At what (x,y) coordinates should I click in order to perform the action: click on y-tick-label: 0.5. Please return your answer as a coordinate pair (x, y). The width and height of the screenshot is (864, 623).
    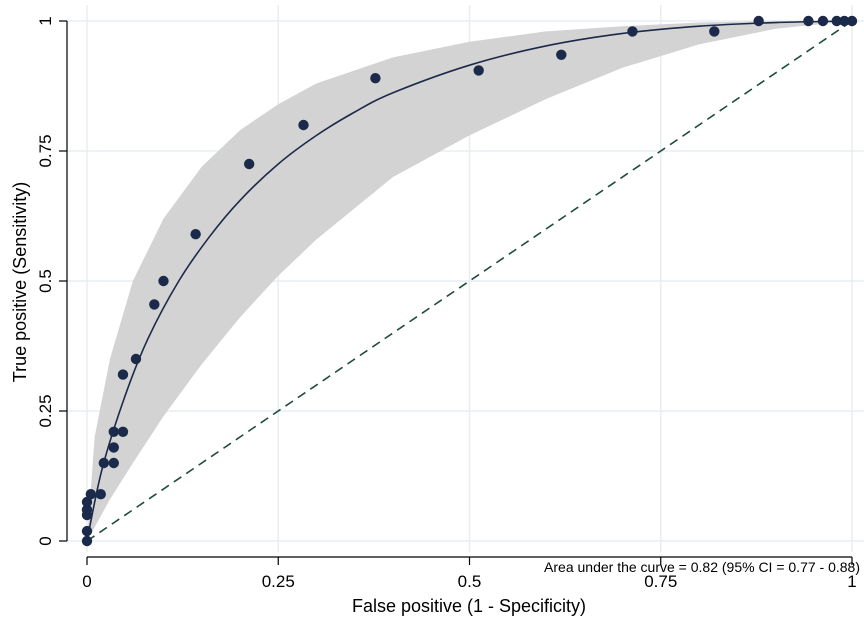
    Looking at the image, I should click on (45, 281).